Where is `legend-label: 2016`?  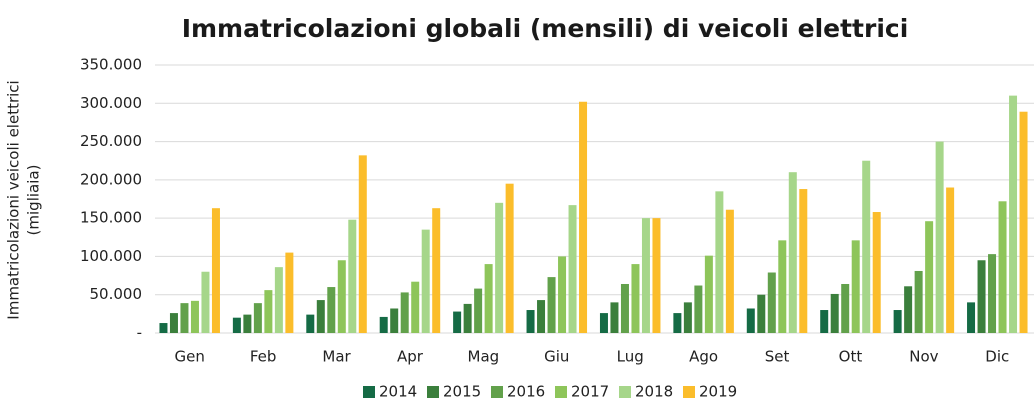
legend-label: 2016 is located at coordinates (526, 392).